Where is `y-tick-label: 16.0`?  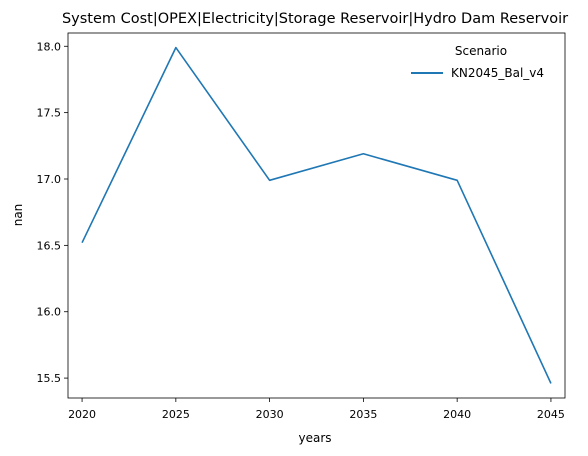
y-tick-label: 16.0 is located at coordinates (49, 312).